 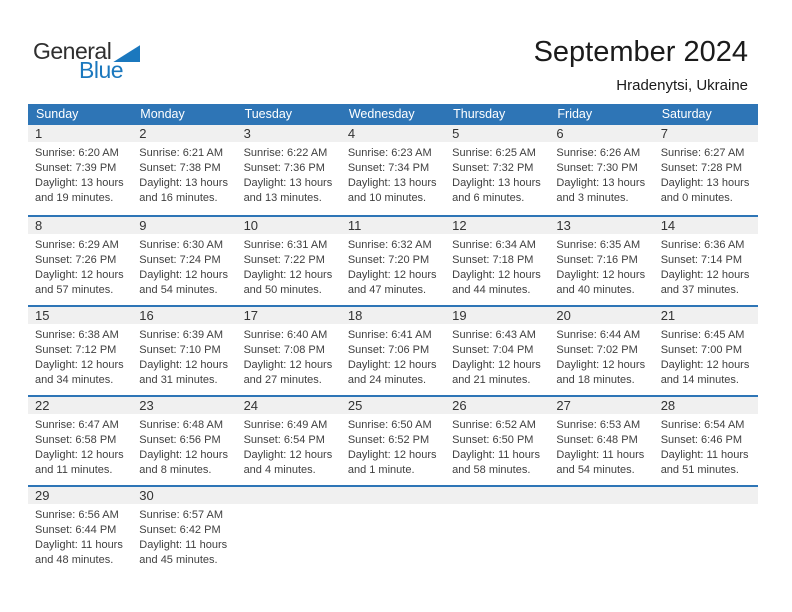 What do you see at coordinates (74, 290) in the screenshot?
I see `daylight-line-cont: and 57 minutes.` at bounding box center [74, 290].